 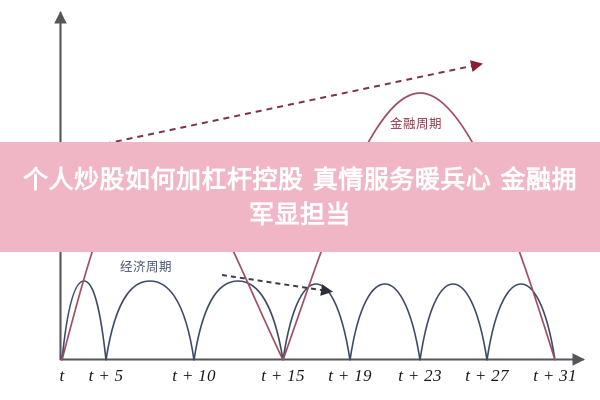 I want to click on x-tick-label-5: t + 23, so click(x=420, y=375).